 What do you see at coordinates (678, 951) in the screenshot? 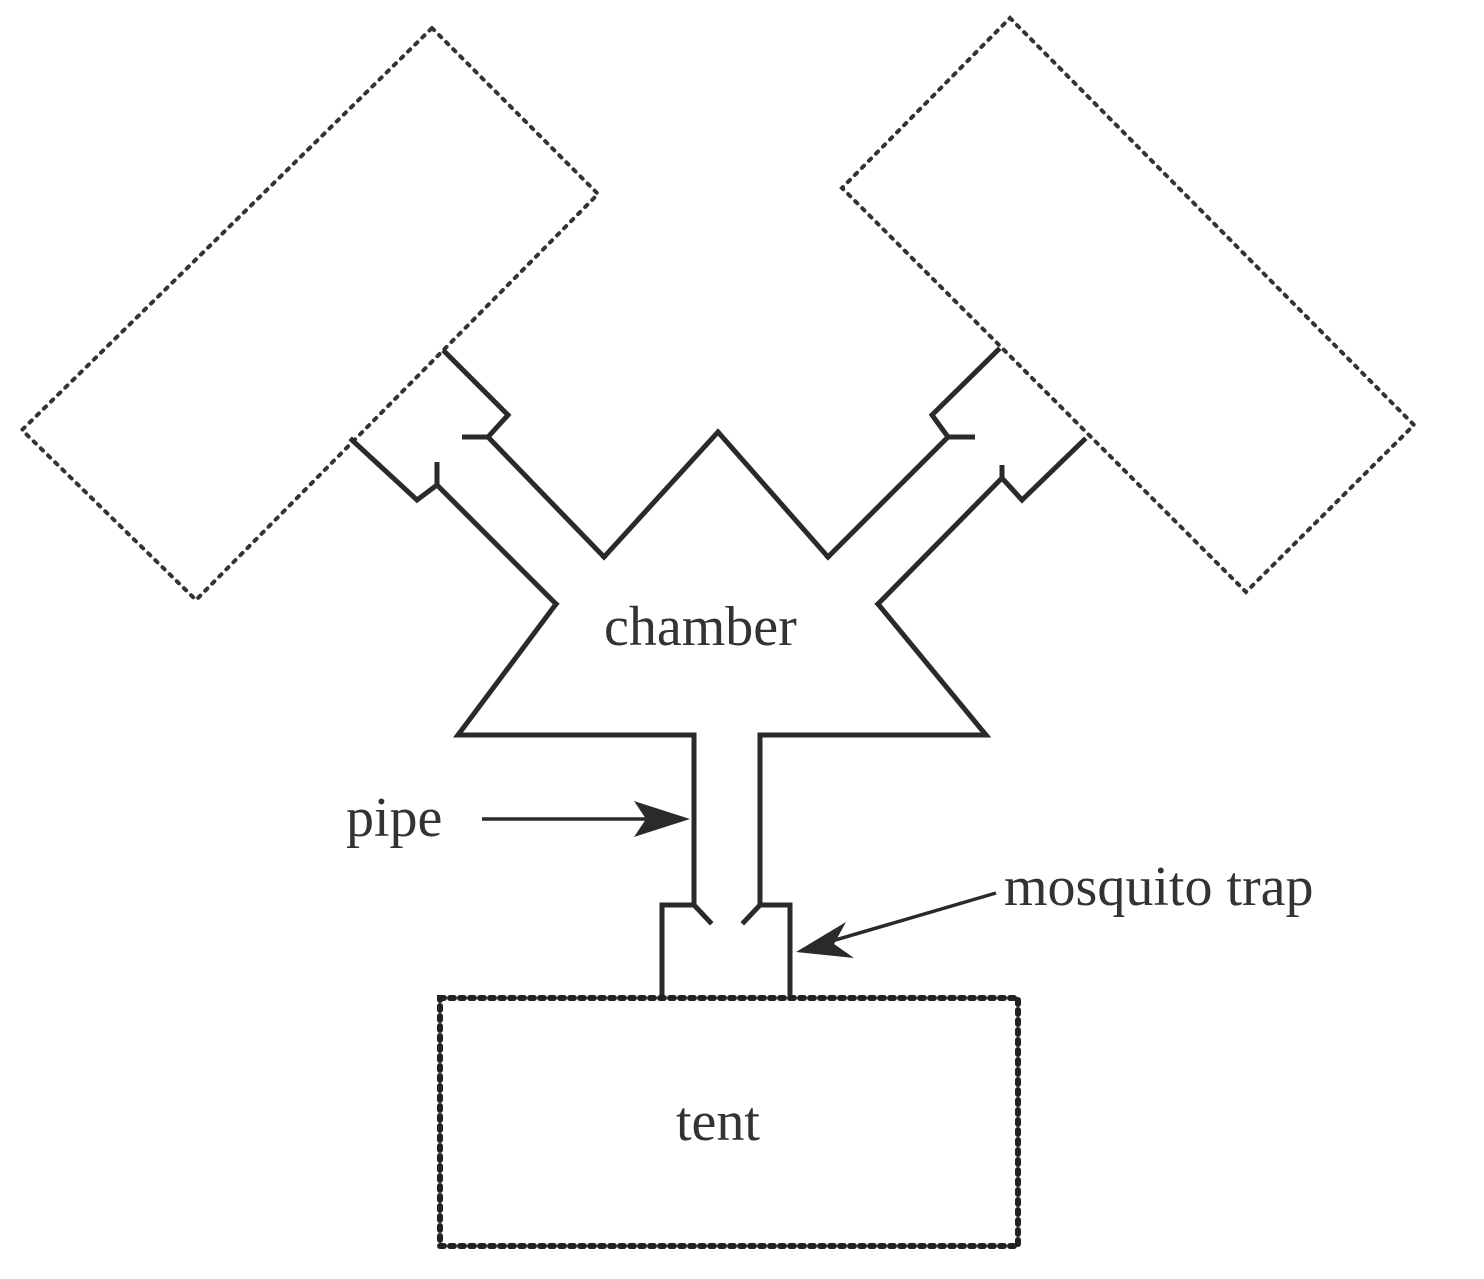
I see `trap-left-side` at bounding box center [678, 951].